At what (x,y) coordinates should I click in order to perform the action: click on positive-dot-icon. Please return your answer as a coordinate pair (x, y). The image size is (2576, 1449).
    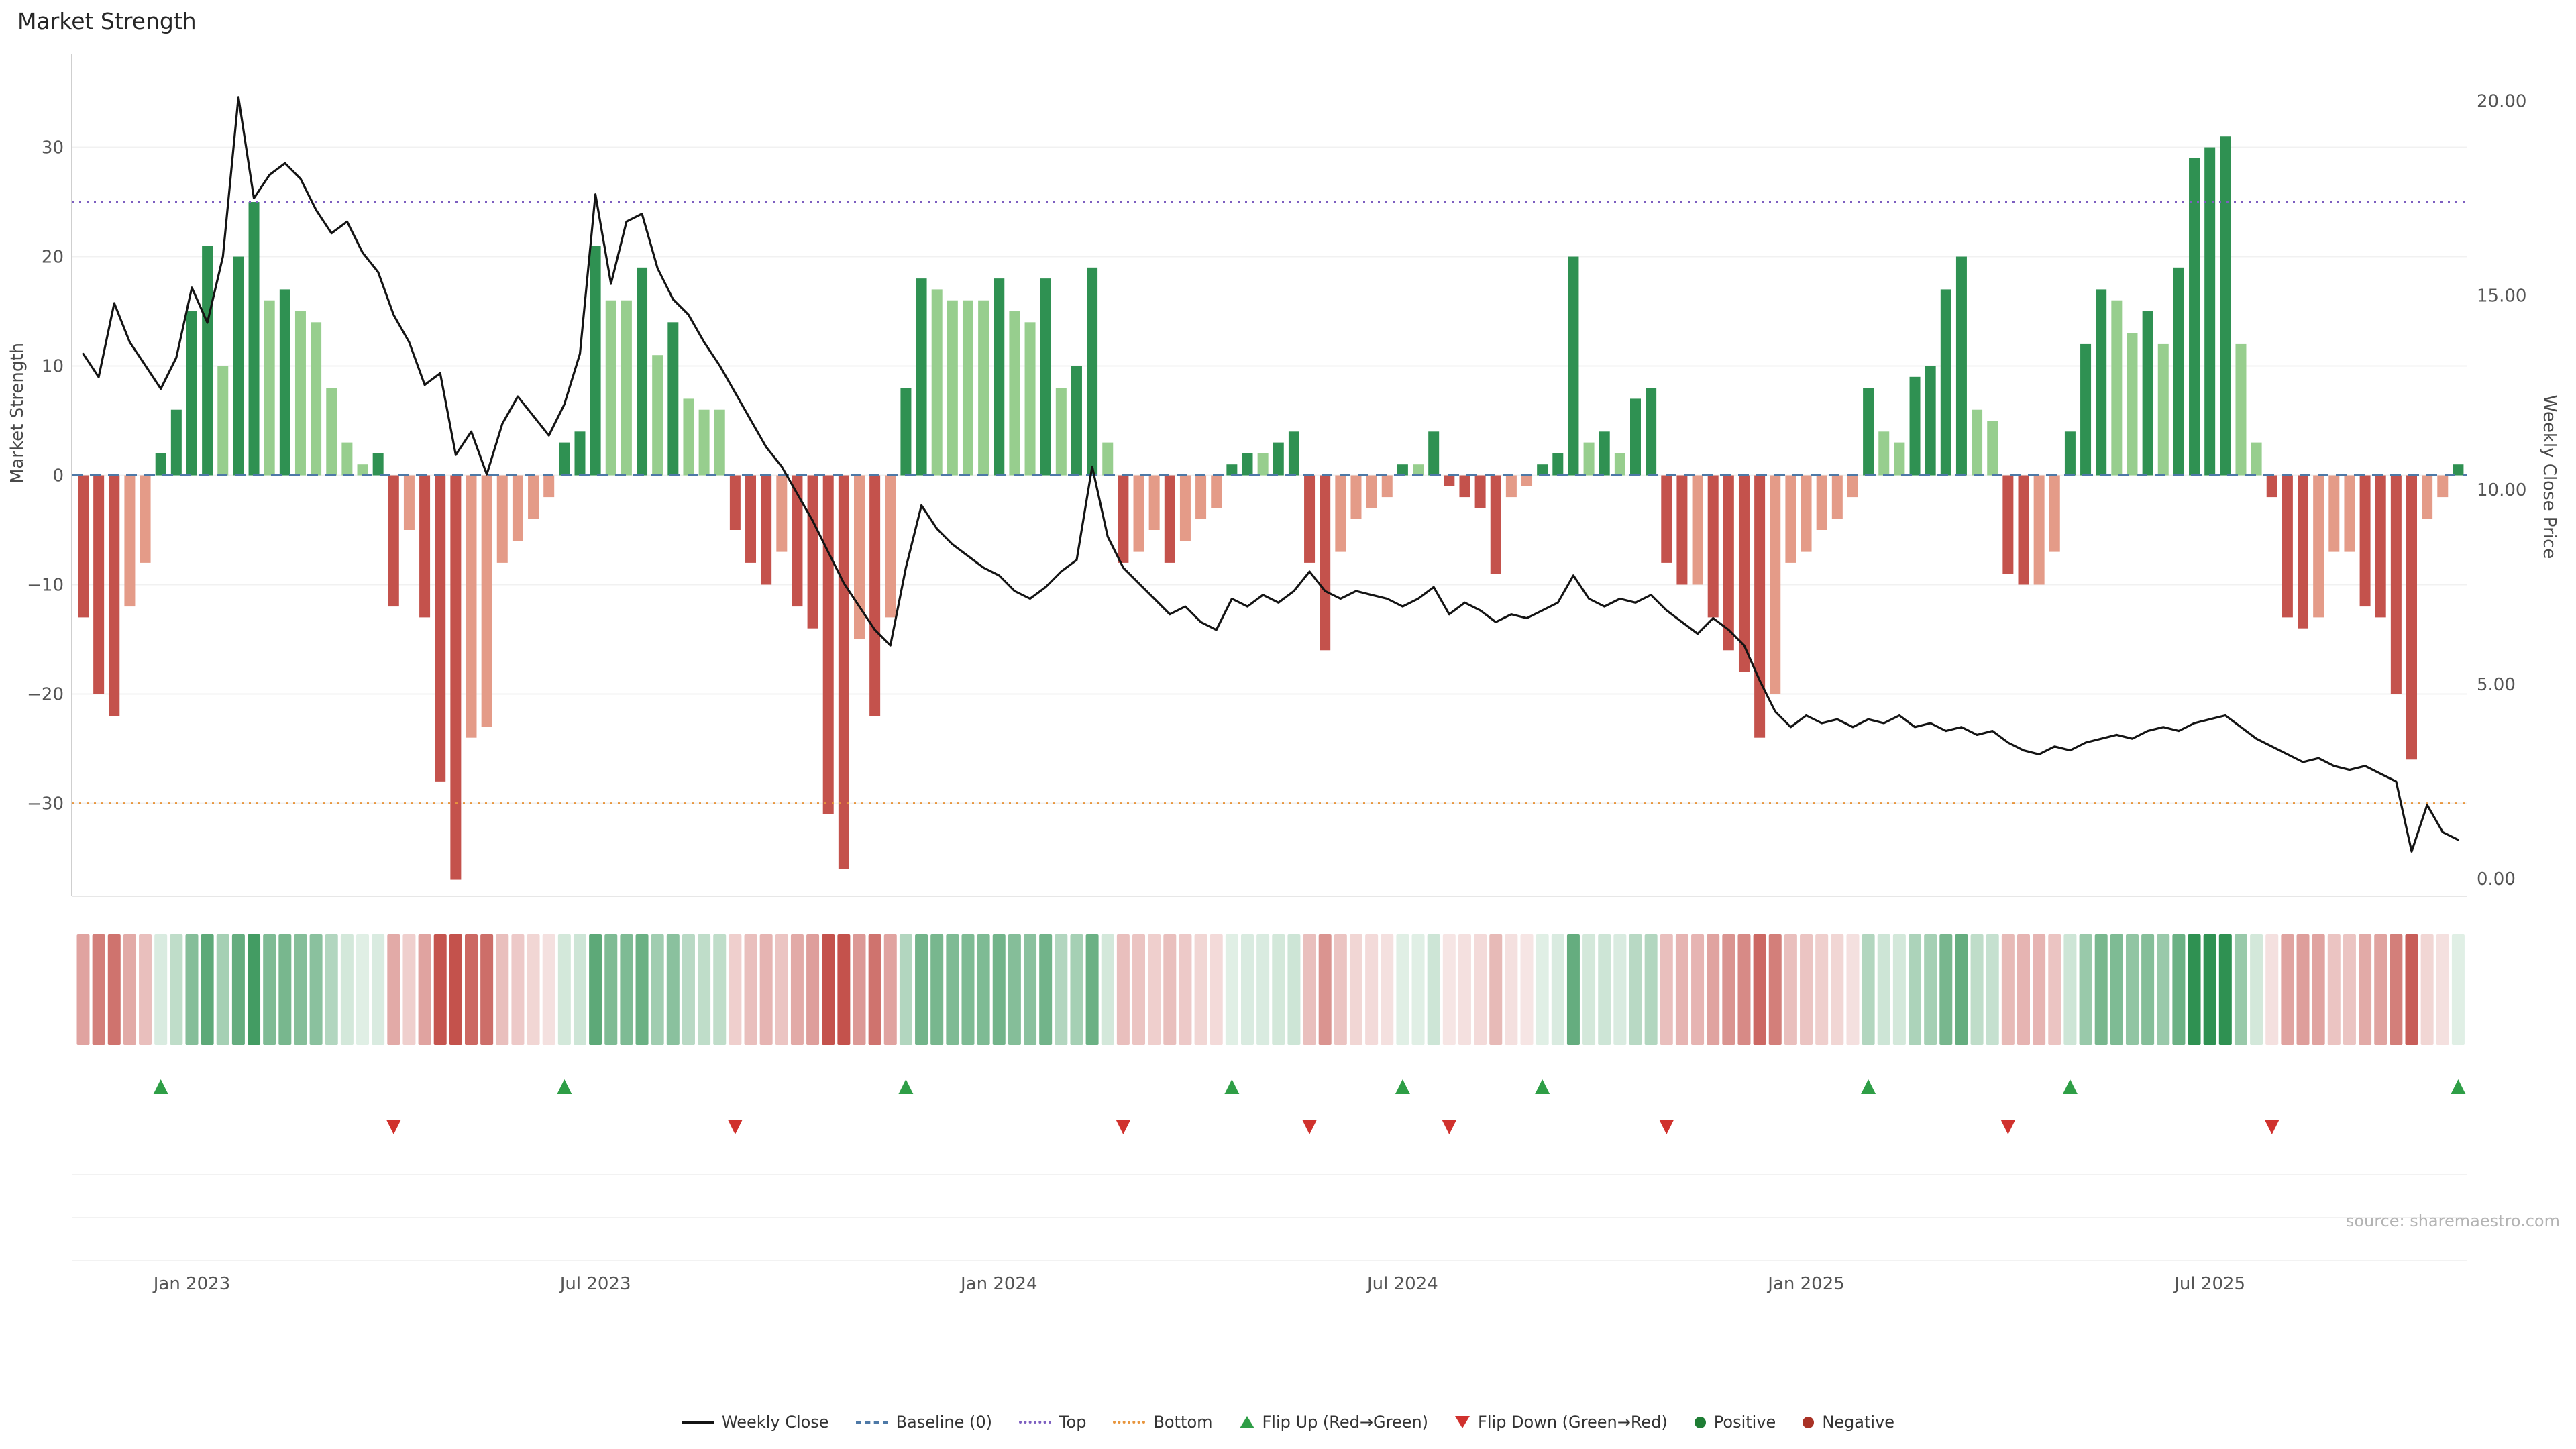
    Looking at the image, I should click on (1700, 1422).